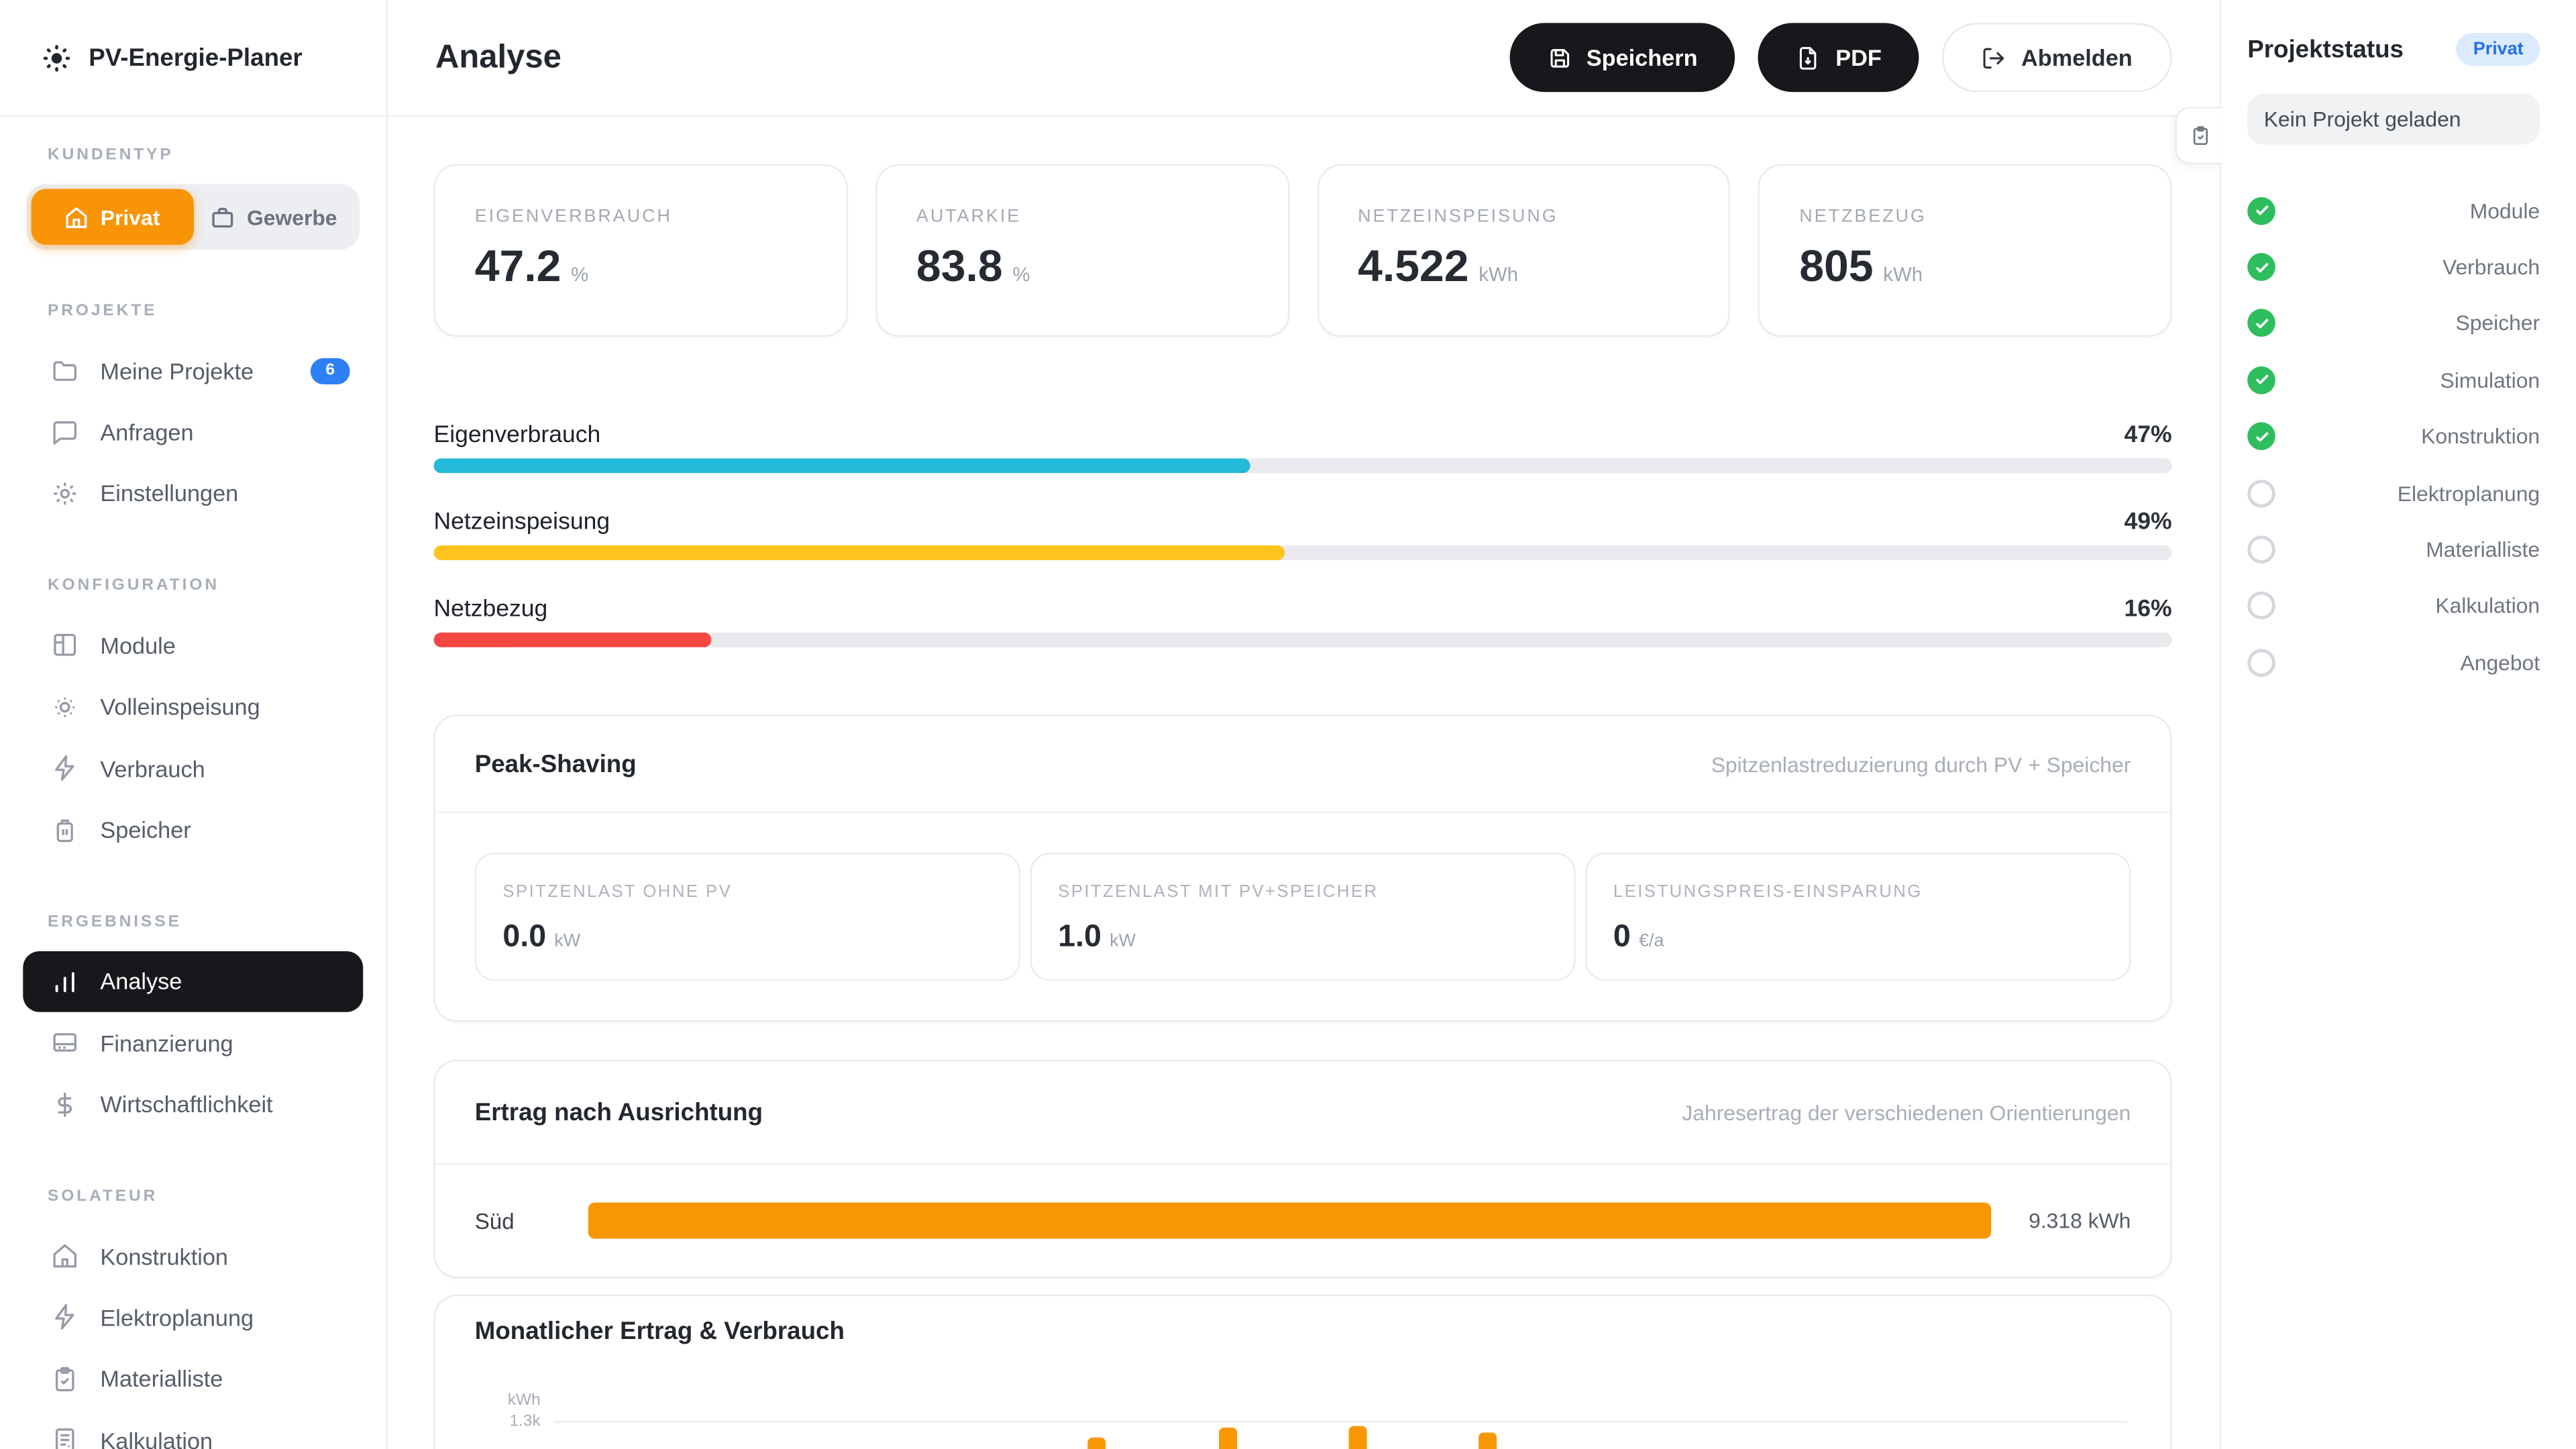 This screenshot has width=2576, height=1449. I want to click on section-label-konfiguration: KONFIGURATION, so click(133, 586).